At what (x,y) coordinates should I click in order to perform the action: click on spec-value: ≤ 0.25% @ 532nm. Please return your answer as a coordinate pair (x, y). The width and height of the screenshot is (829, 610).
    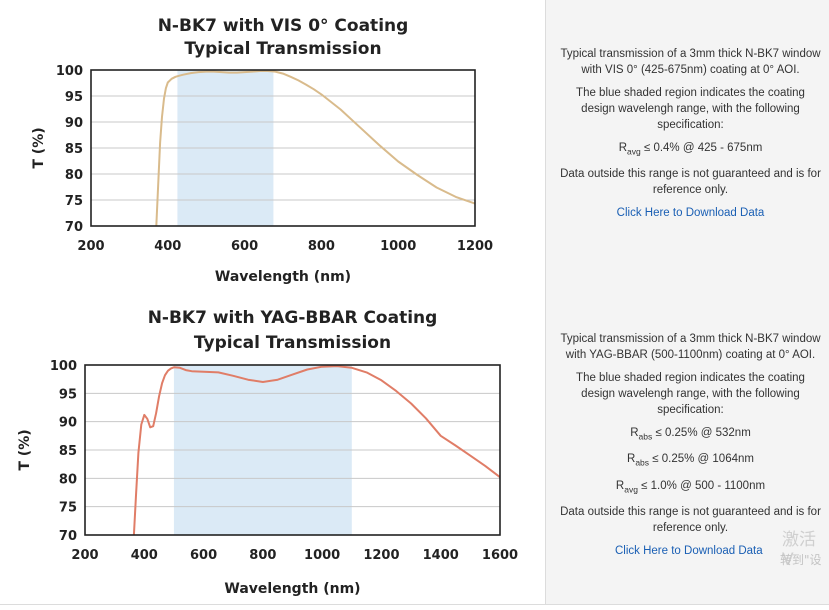
    Looking at the image, I should click on (703, 433).